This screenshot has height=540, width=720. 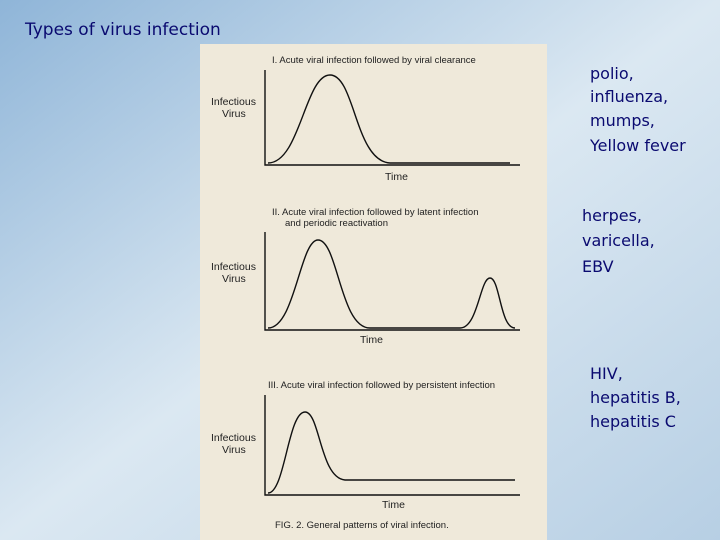 What do you see at coordinates (598, 266) in the screenshot?
I see `example-text: EBV` at bounding box center [598, 266].